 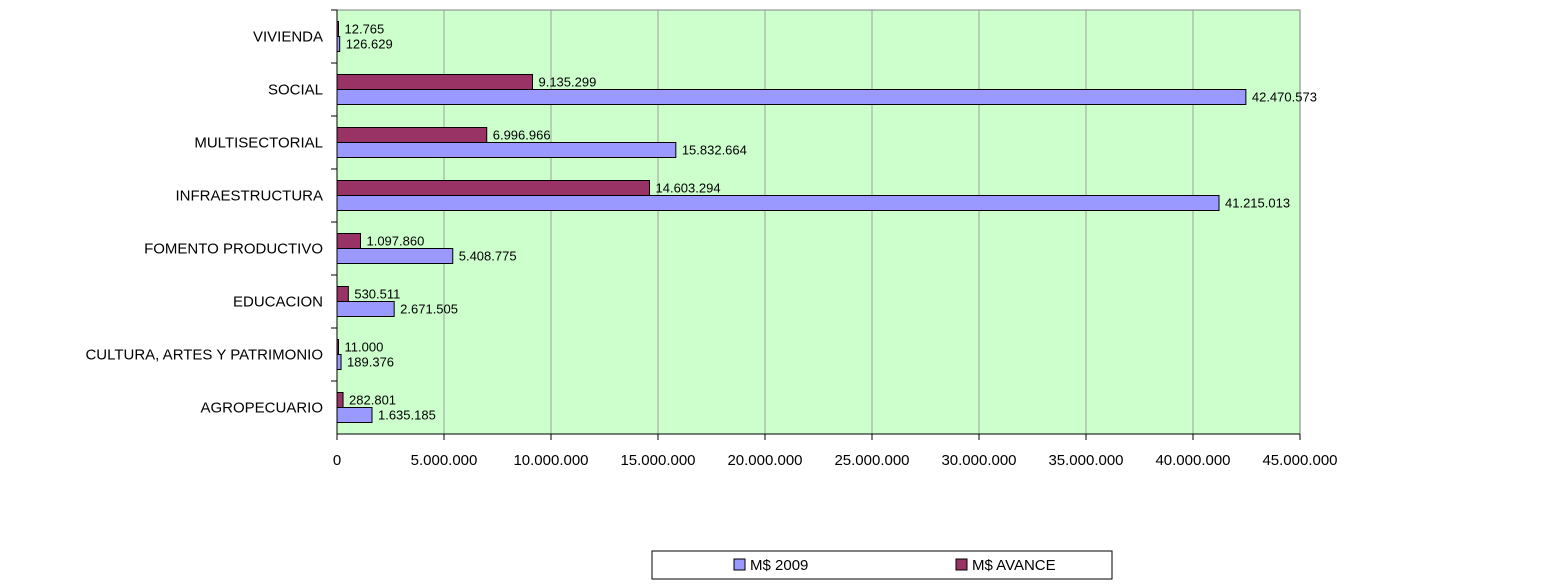 I want to click on data-label: 126.629, so click(x=369, y=44).